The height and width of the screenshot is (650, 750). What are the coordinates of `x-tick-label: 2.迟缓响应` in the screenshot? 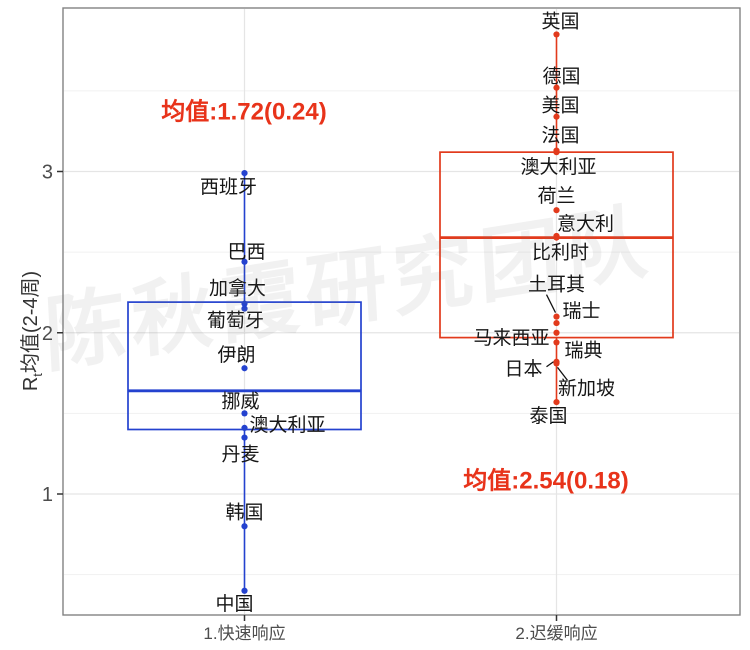 It's located at (556, 633).